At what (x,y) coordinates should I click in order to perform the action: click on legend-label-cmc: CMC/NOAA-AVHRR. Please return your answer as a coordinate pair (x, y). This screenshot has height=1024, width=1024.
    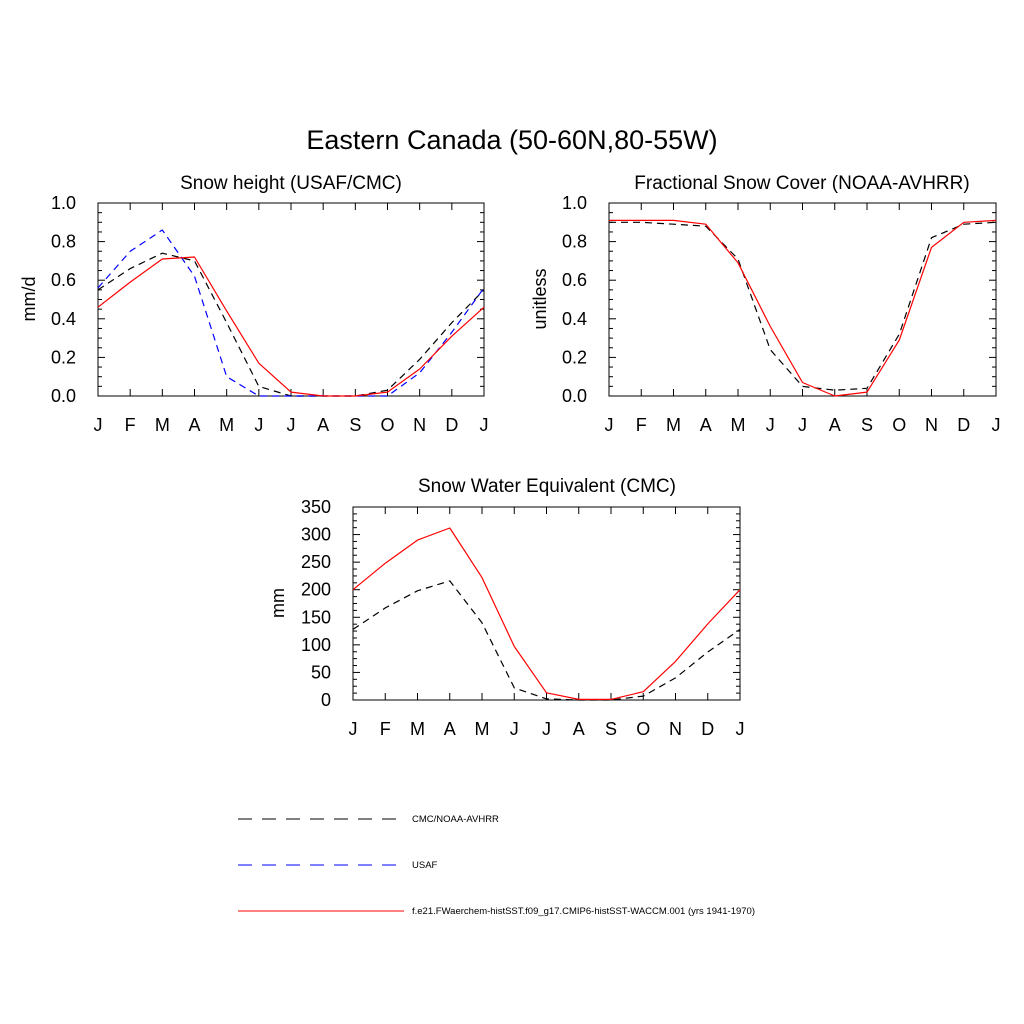
    Looking at the image, I should click on (455, 819).